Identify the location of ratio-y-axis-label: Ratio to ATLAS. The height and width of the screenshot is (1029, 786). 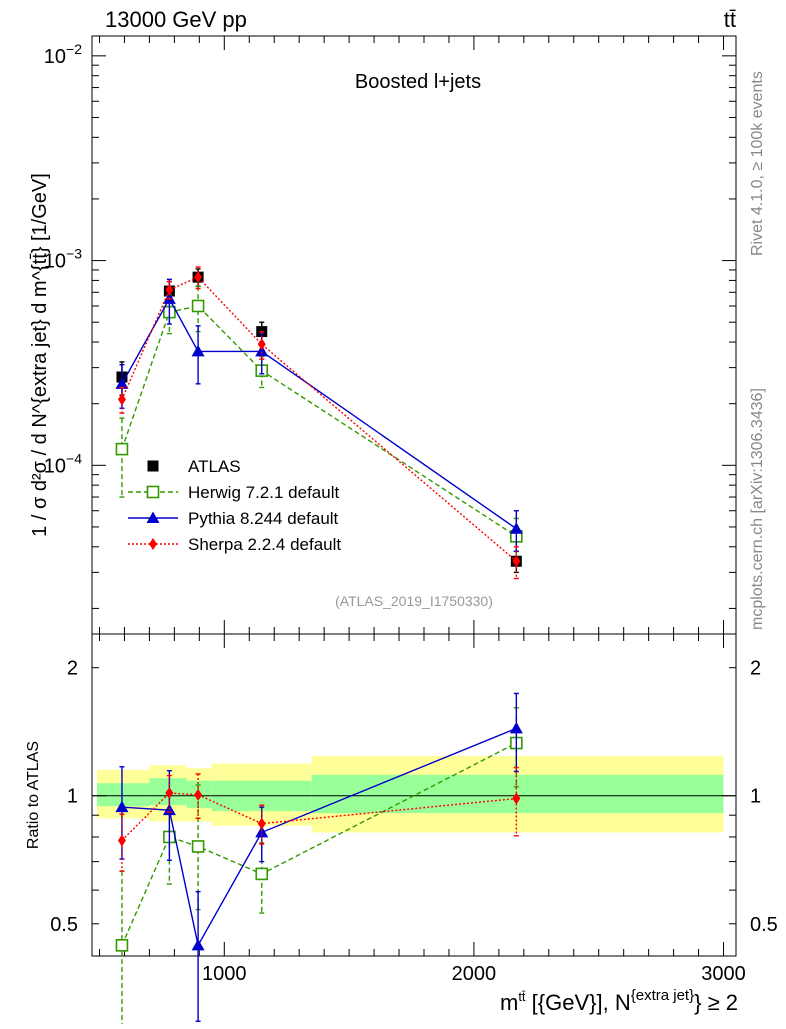
(33, 795).